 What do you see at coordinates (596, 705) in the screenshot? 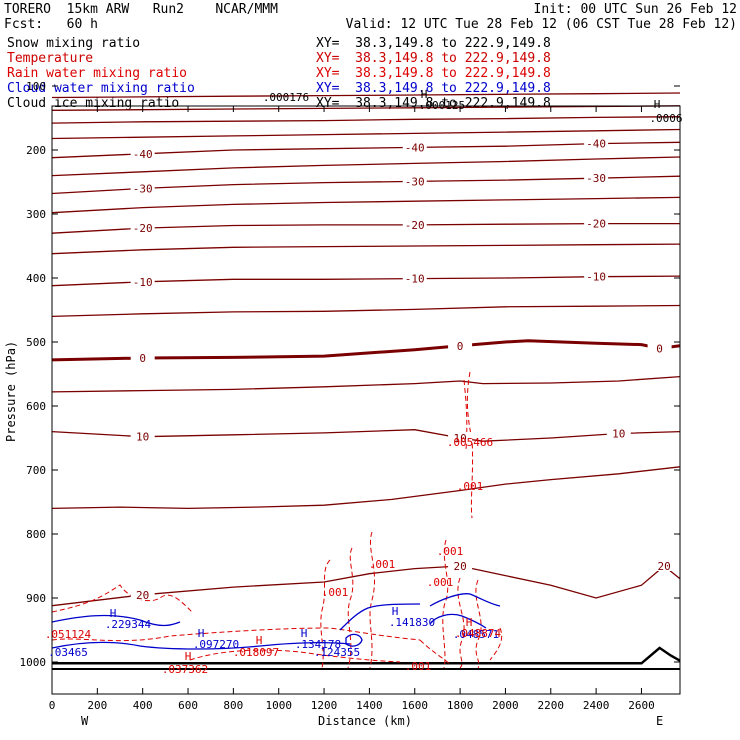
I see `x-tick-label: 2400` at bounding box center [596, 705].